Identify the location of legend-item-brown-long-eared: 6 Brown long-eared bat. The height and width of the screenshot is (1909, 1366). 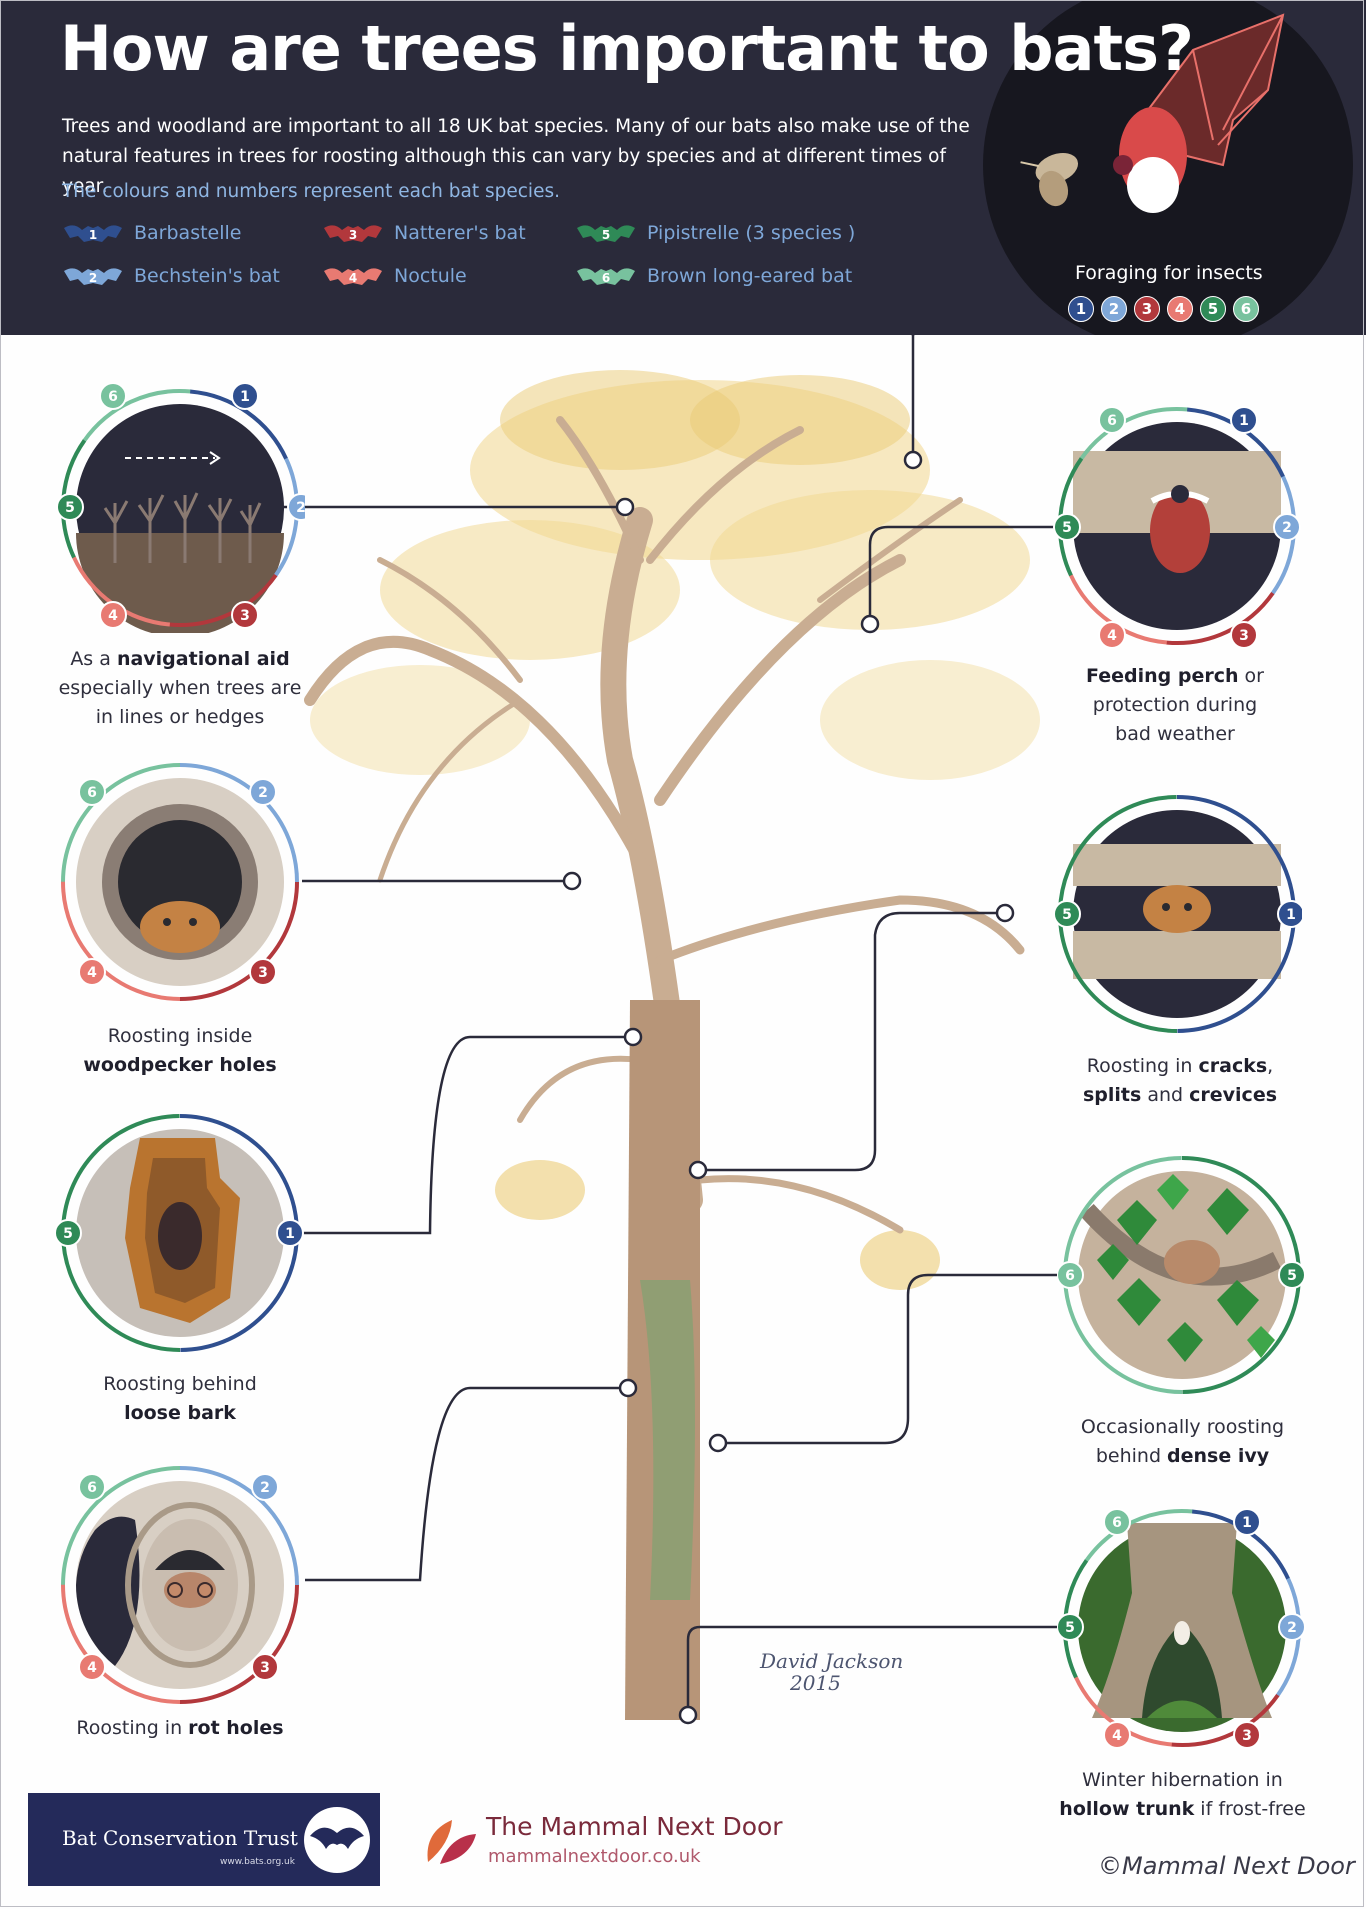
(713, 276).